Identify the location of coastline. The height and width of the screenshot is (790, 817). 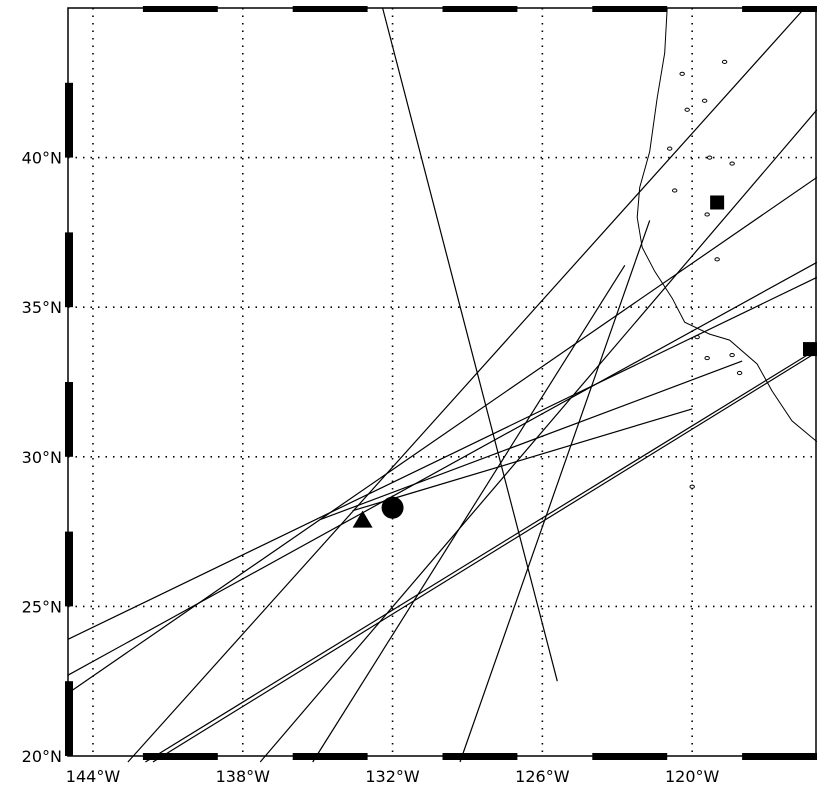
(726, 225).